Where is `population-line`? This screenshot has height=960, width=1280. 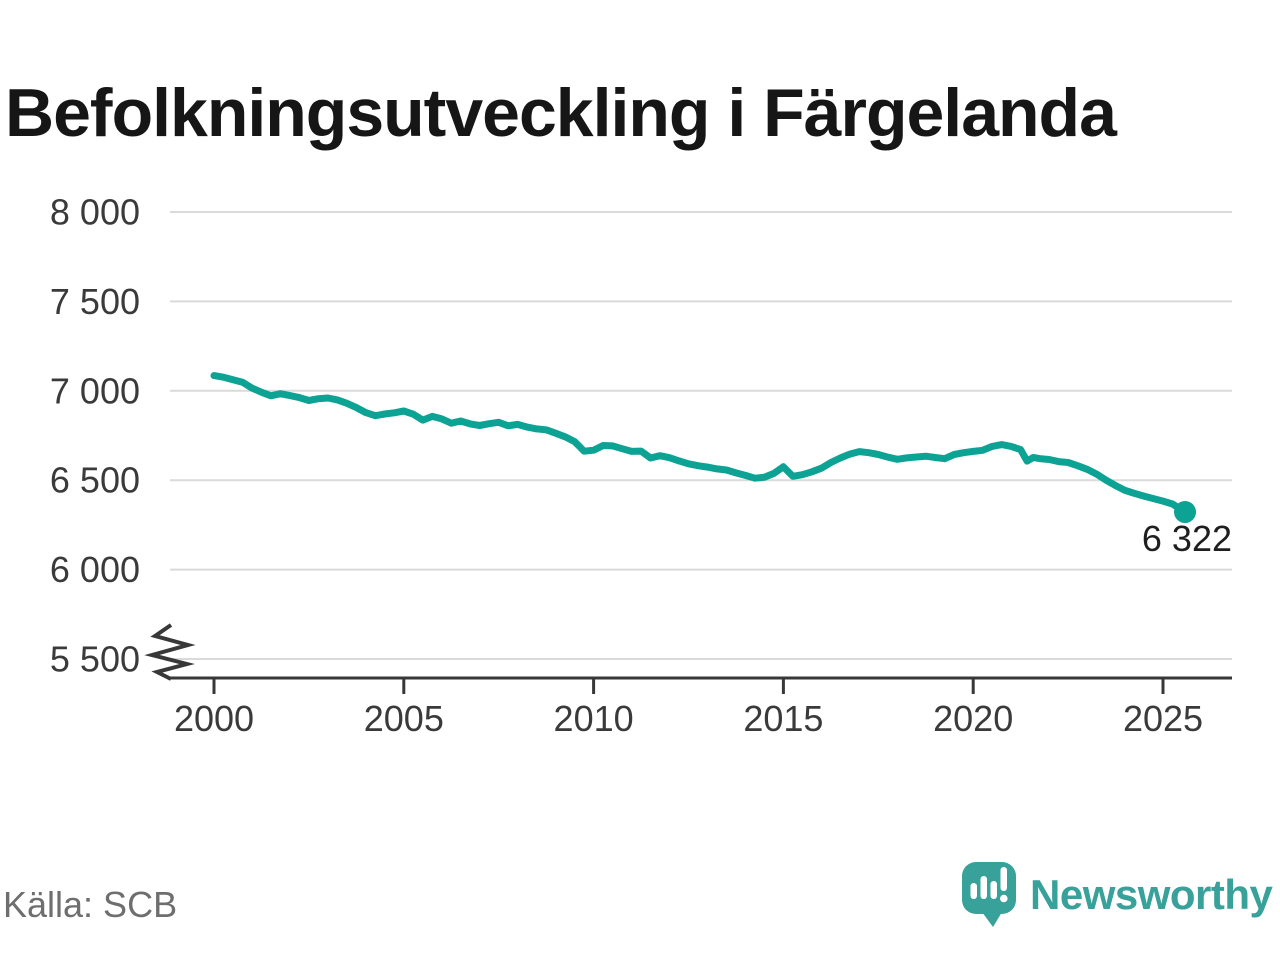
population-line is located at coordinates (699, 444).